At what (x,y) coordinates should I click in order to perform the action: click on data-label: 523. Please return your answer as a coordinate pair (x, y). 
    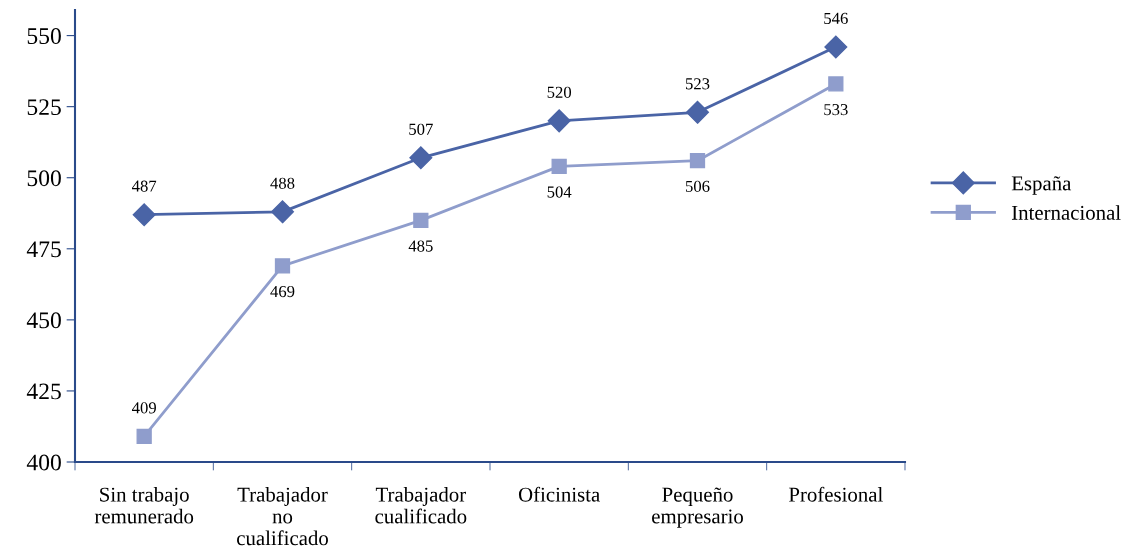
    Looking at the image, I should click on (697, 84).